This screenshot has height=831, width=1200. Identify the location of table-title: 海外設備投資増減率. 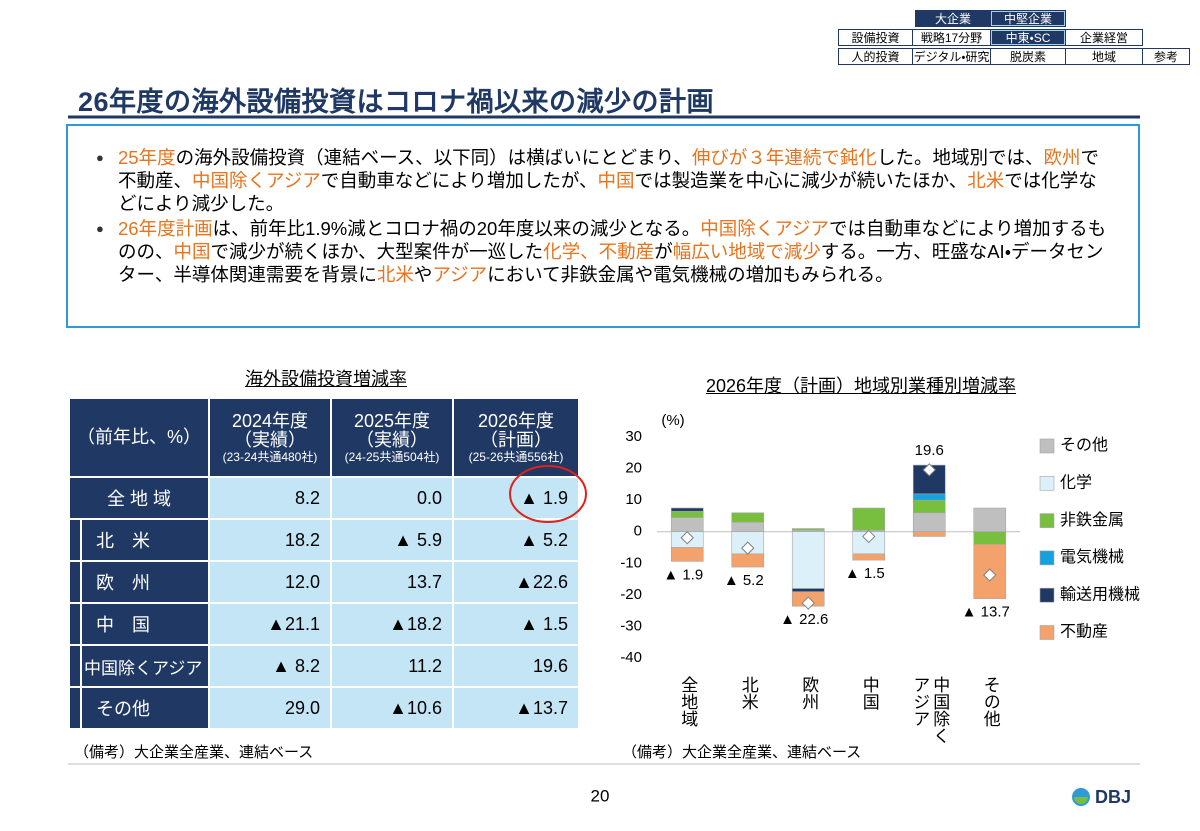
(326, 379).